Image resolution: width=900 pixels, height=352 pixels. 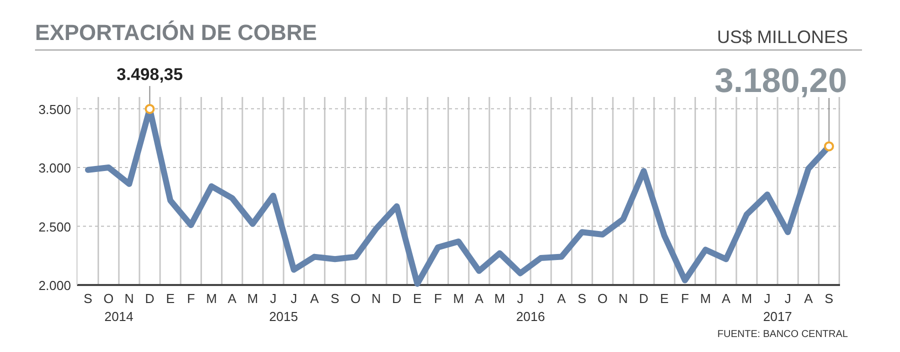 What do you see at coordinates (782, 37) in the screenshot?
I see `y-axis-title: US$ MILLONES` at bounding box center [782, 37].